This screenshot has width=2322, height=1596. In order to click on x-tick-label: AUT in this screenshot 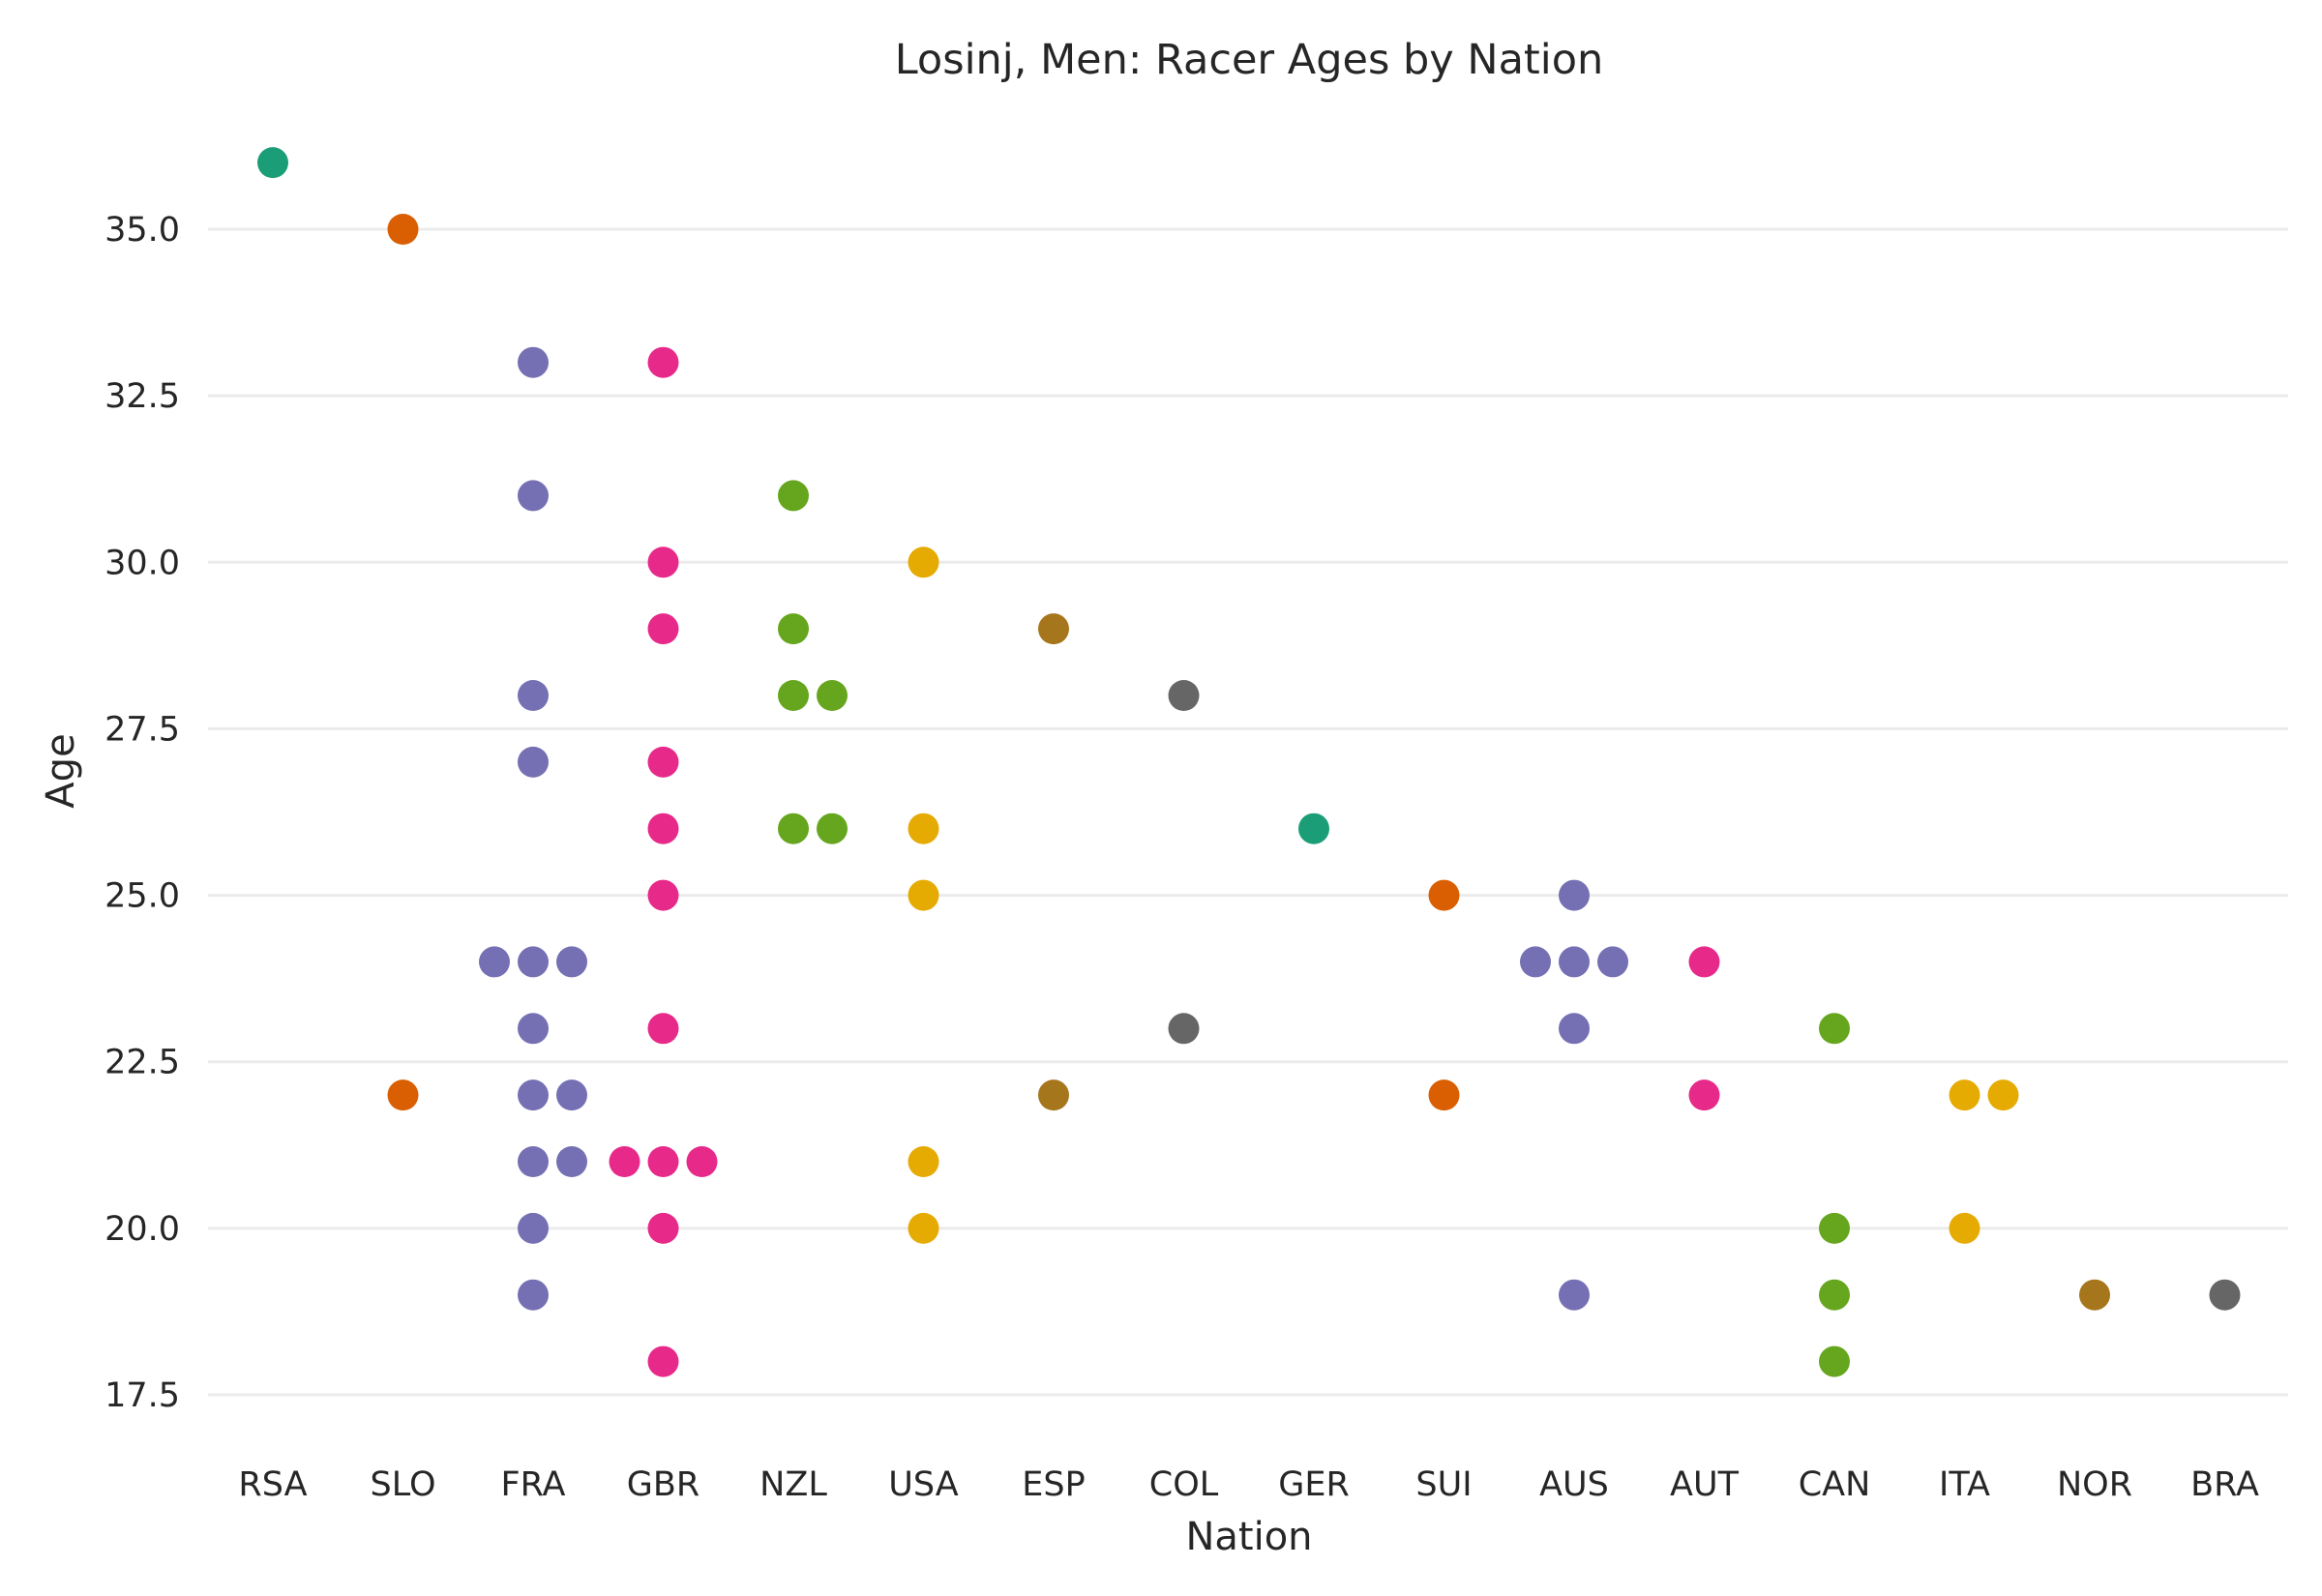, I will do `click(1705, 1484)`.